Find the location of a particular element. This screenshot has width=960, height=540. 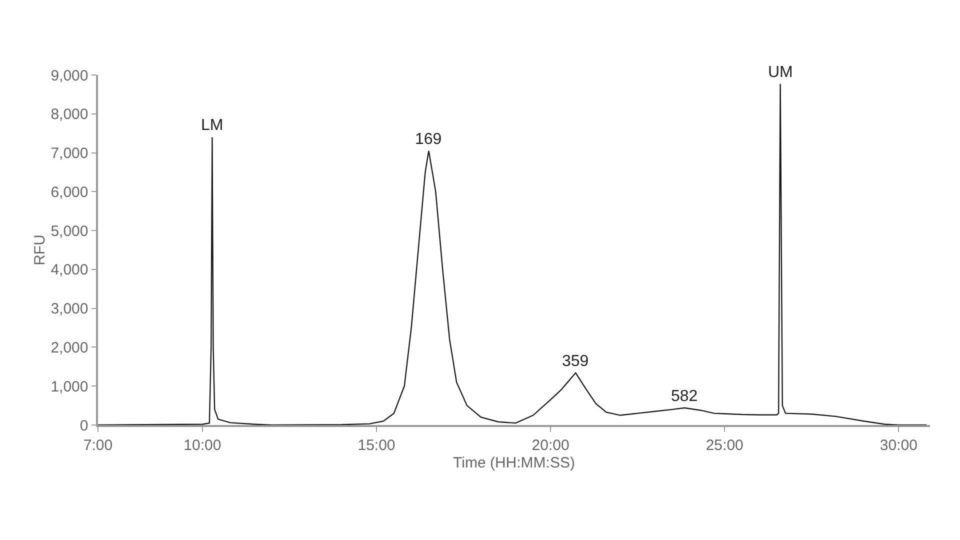

y-tick-label: 5,000 is located at coordinates (69, 231).